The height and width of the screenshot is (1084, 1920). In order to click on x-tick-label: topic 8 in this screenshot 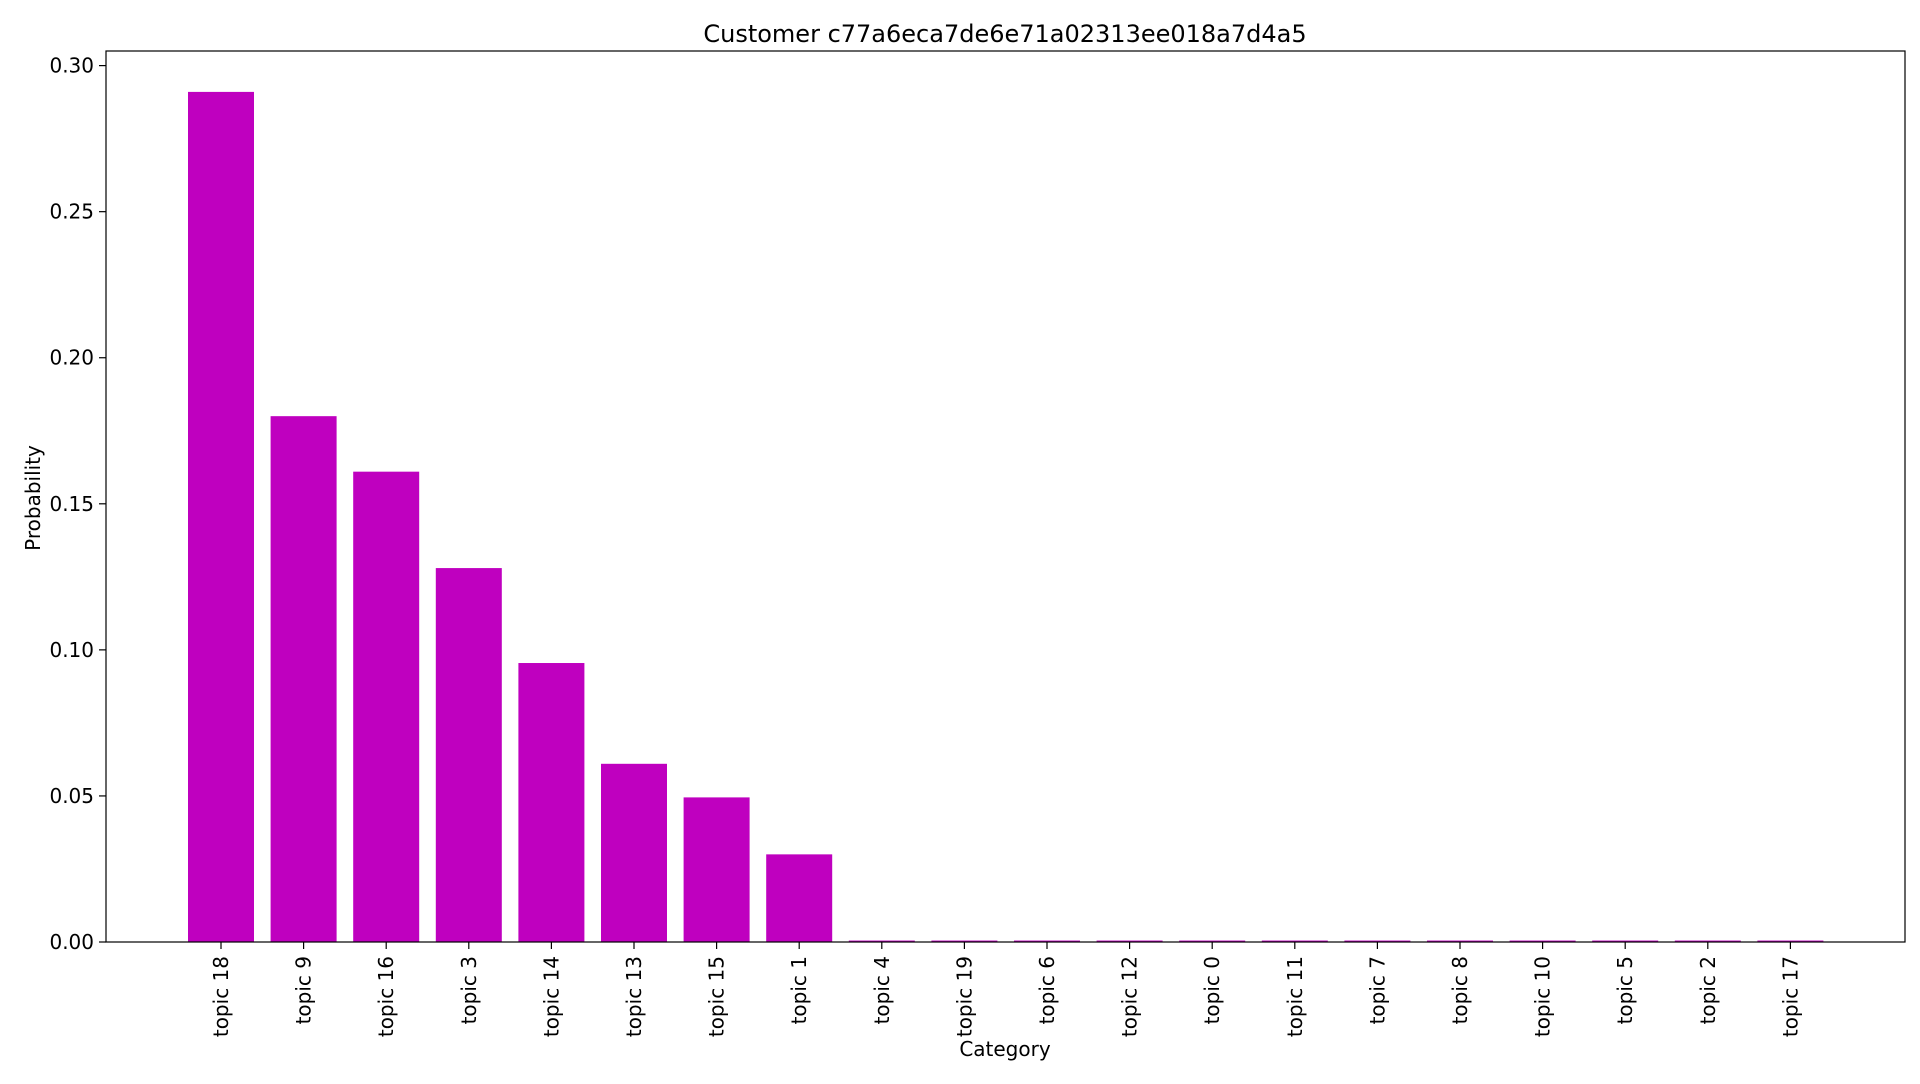, I will do `click(1460, 990)`.